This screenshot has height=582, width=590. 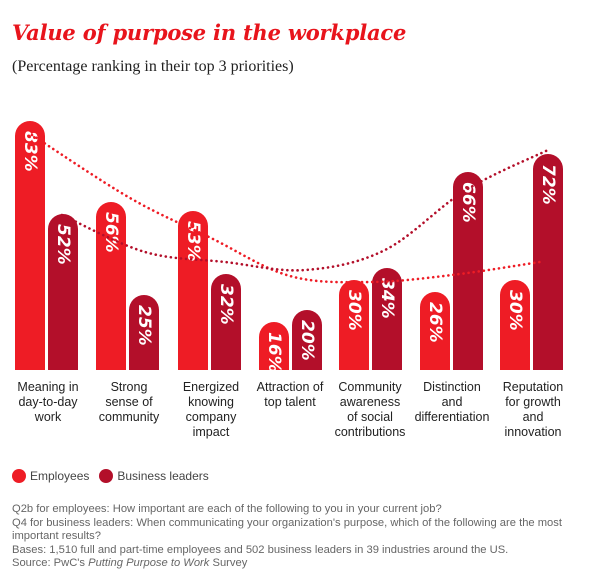 I want to click on source-title: Putting Purpose to Work, so click(x=149, y=563).